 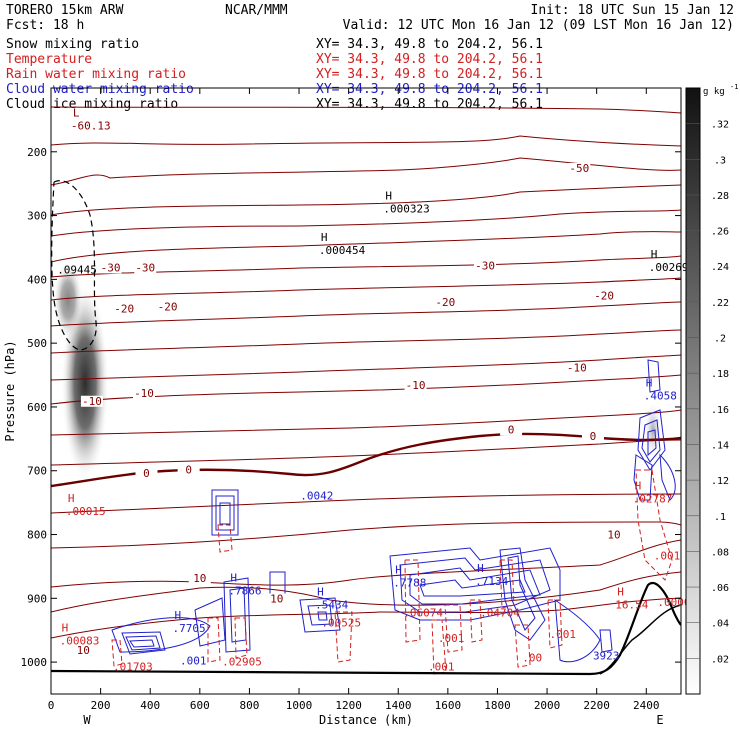 I want to click on x-tick-label: 200, so click(x=101, y=705).